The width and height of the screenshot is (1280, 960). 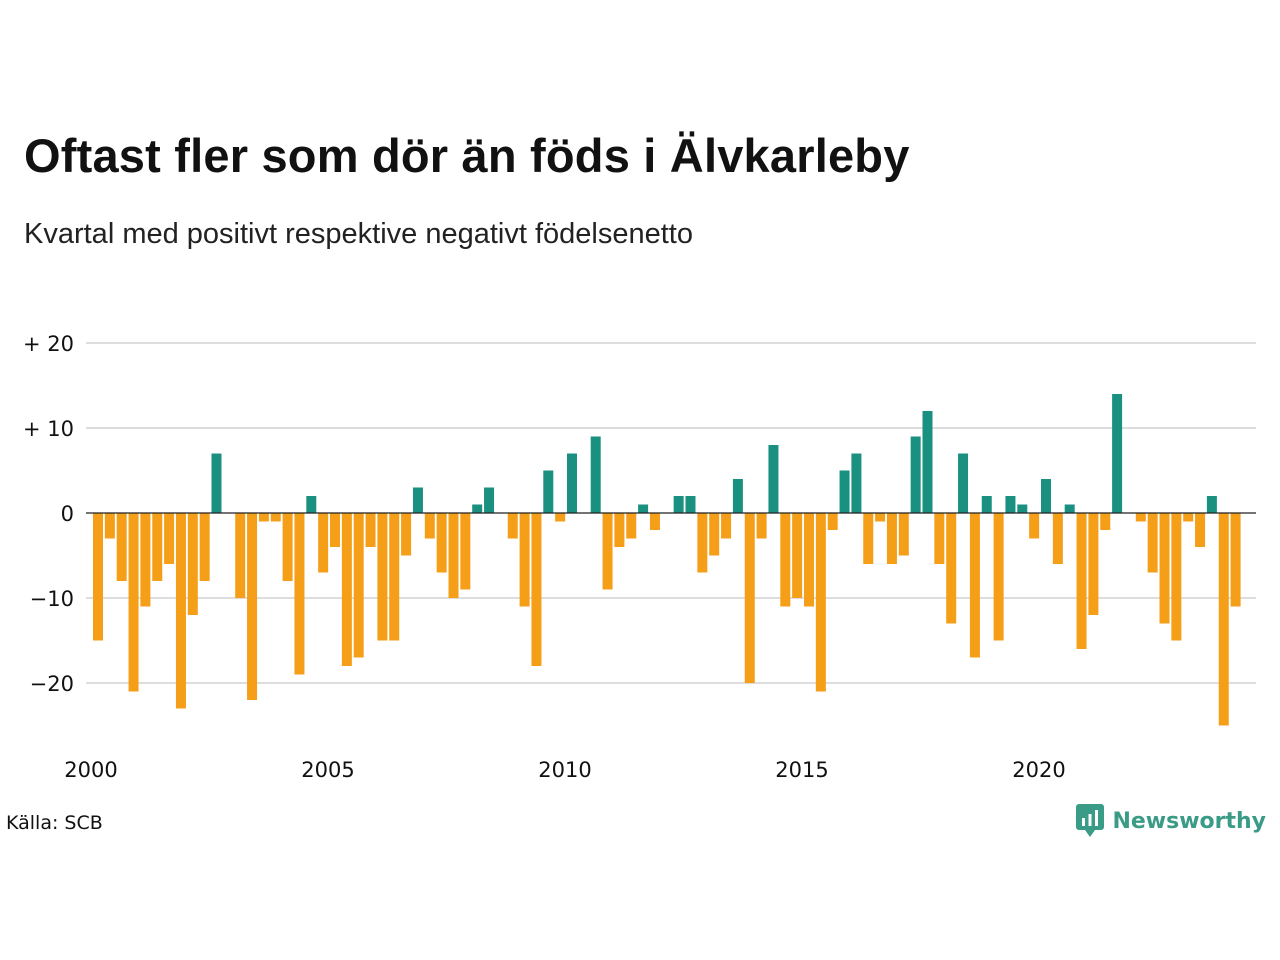 I want to click on y-axis: + 20 + 10 0 −10 −20, so click(x=48, y=514).